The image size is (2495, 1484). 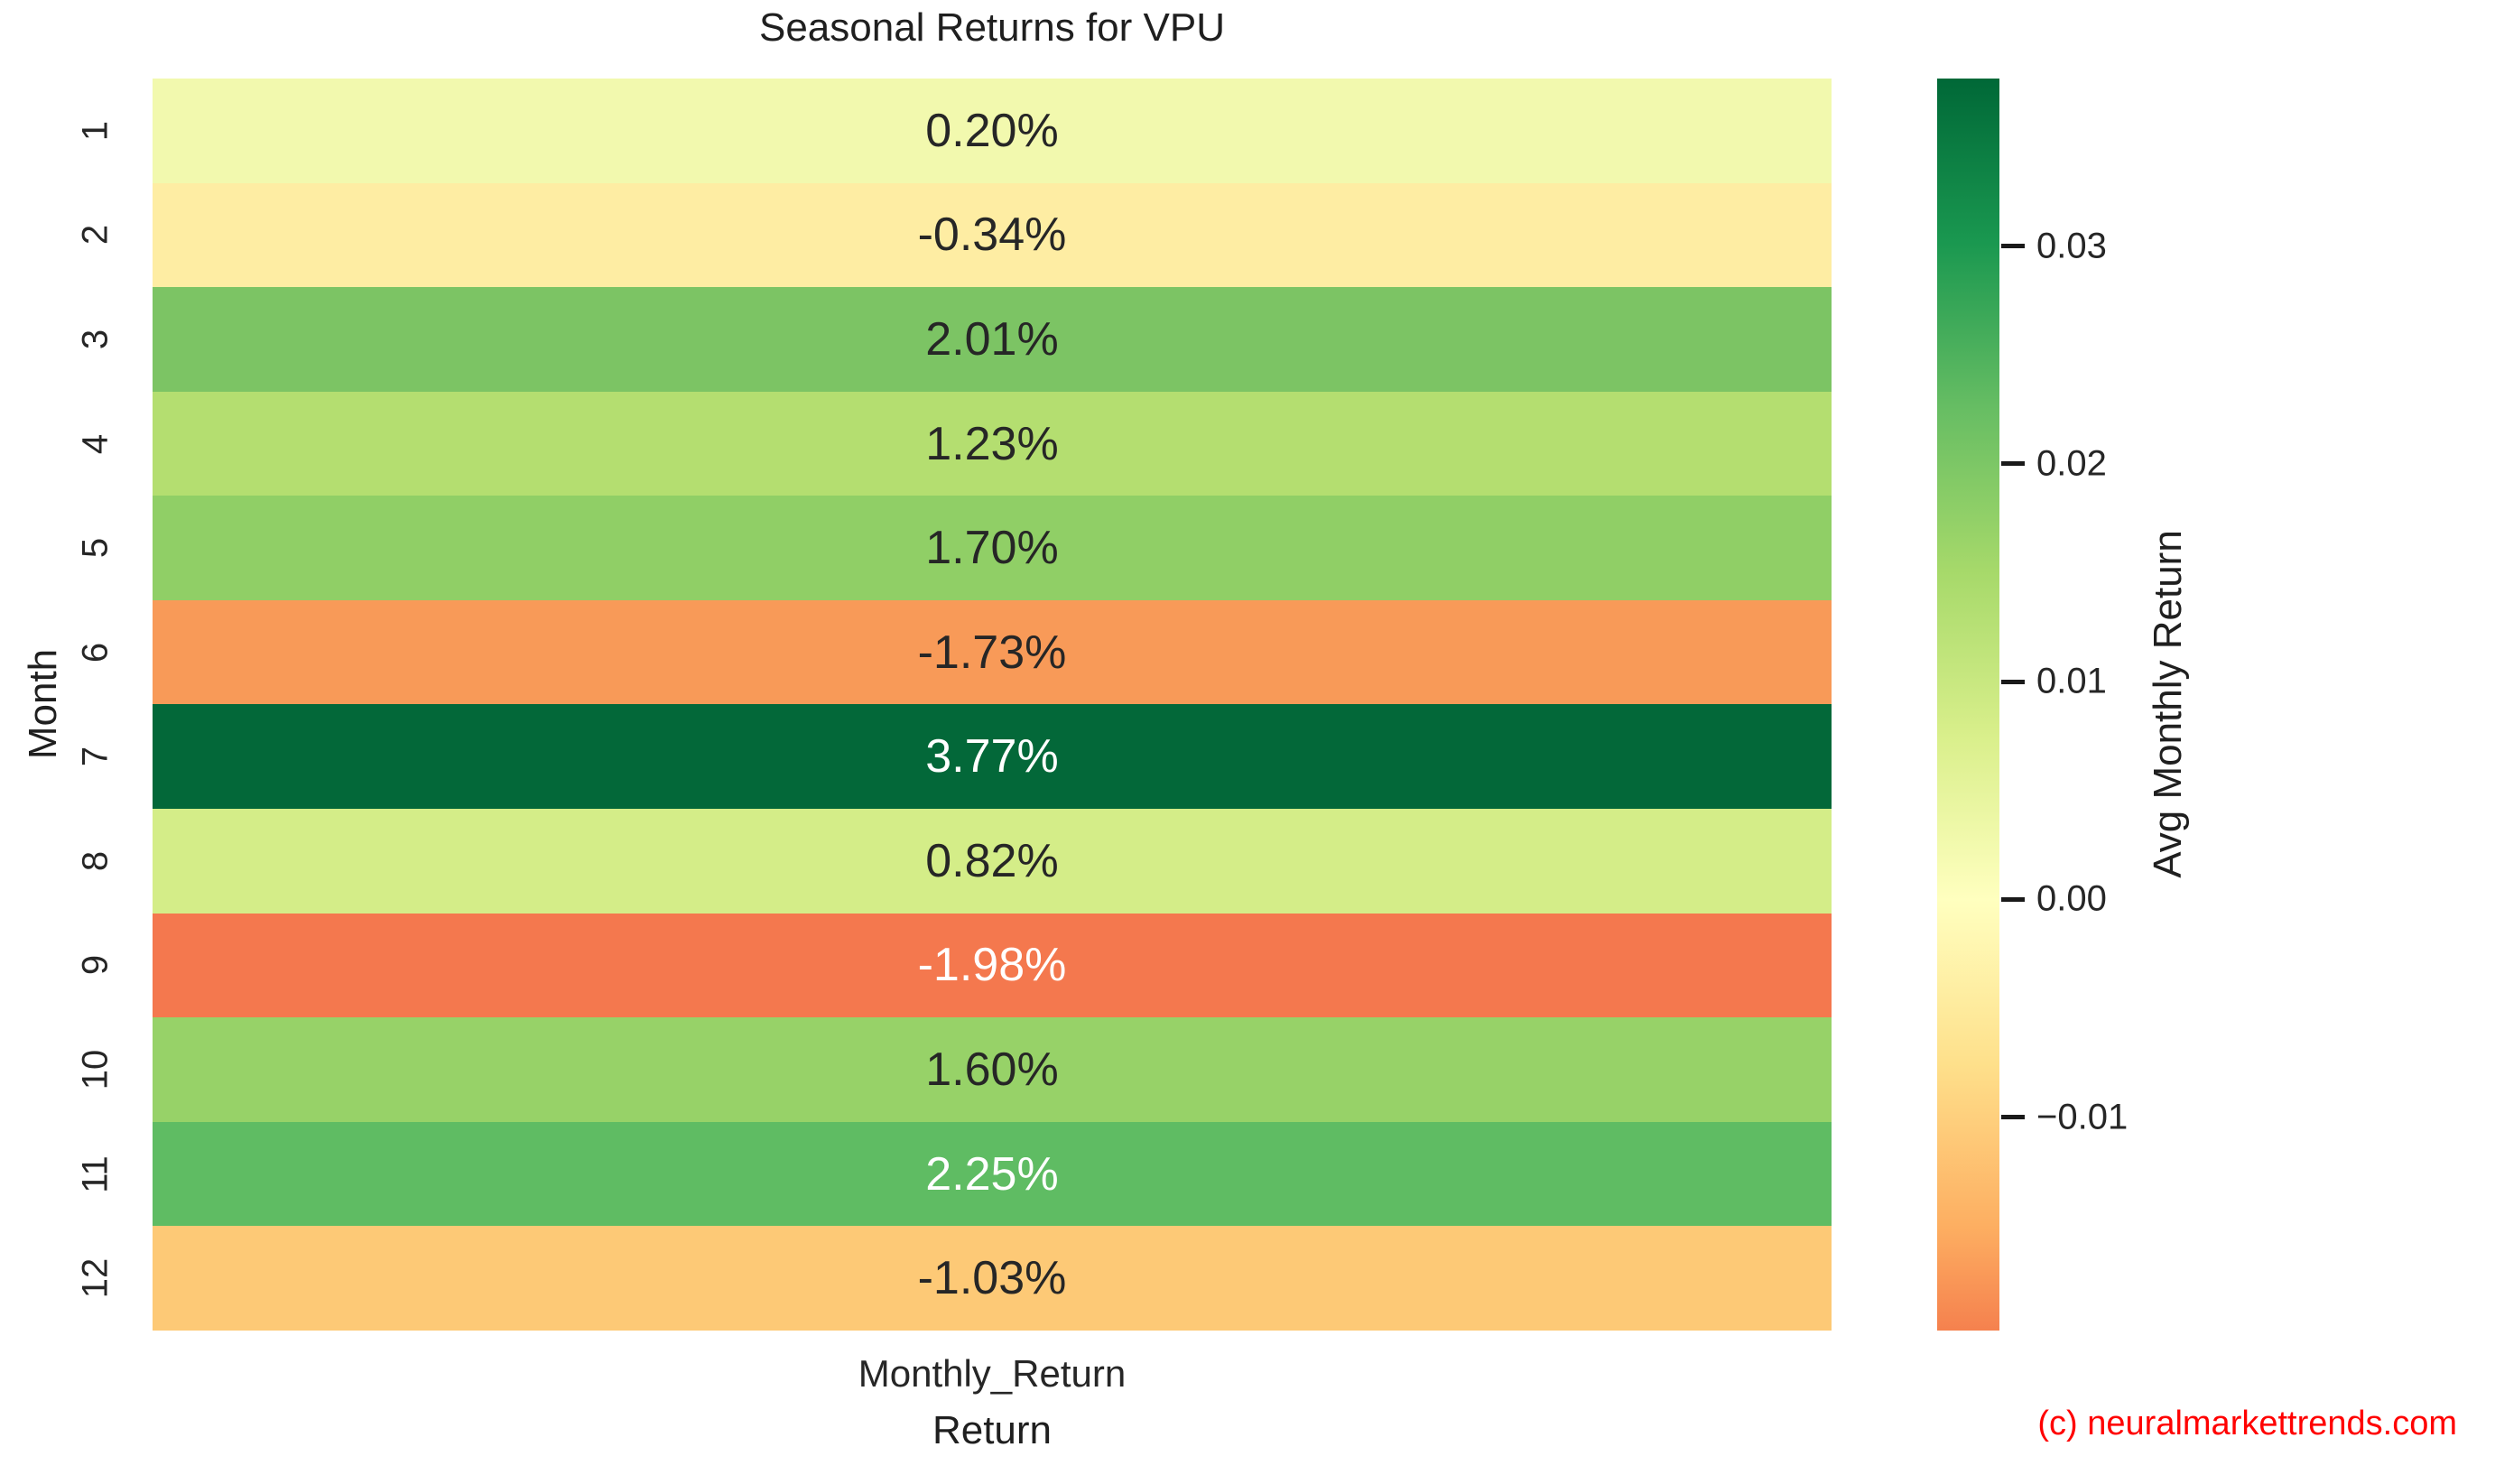 What do you see at coordinates (96, 340) in the screenshot?
I see `y-tick-label: 3` at bounding box center [96, 340].